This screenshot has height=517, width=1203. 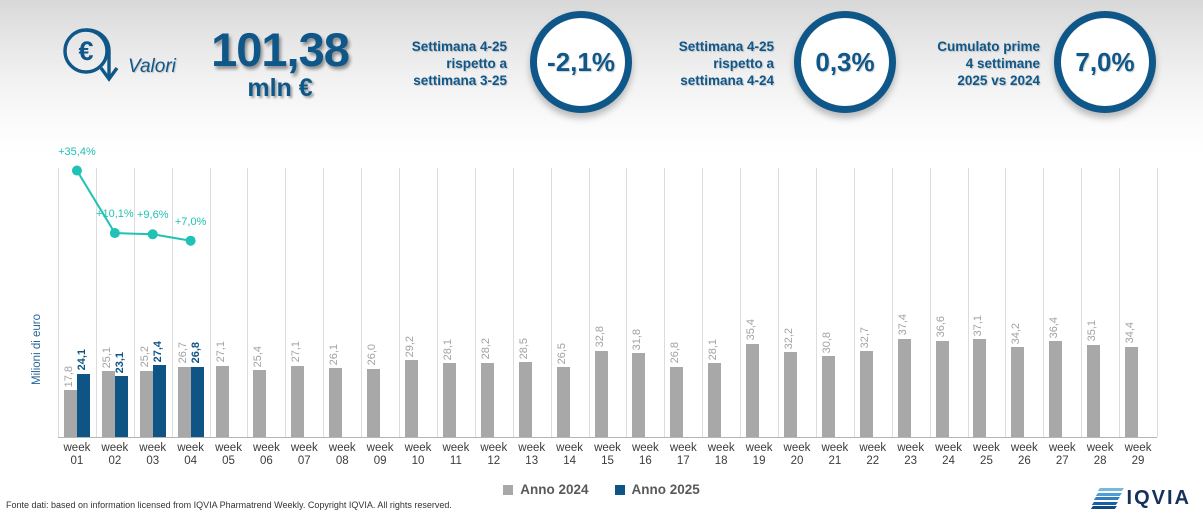 What do you see at coordinates (157, 351) in the screenshot?
I see `bar-value-label: 27,4` at bounding box center [157, 351].